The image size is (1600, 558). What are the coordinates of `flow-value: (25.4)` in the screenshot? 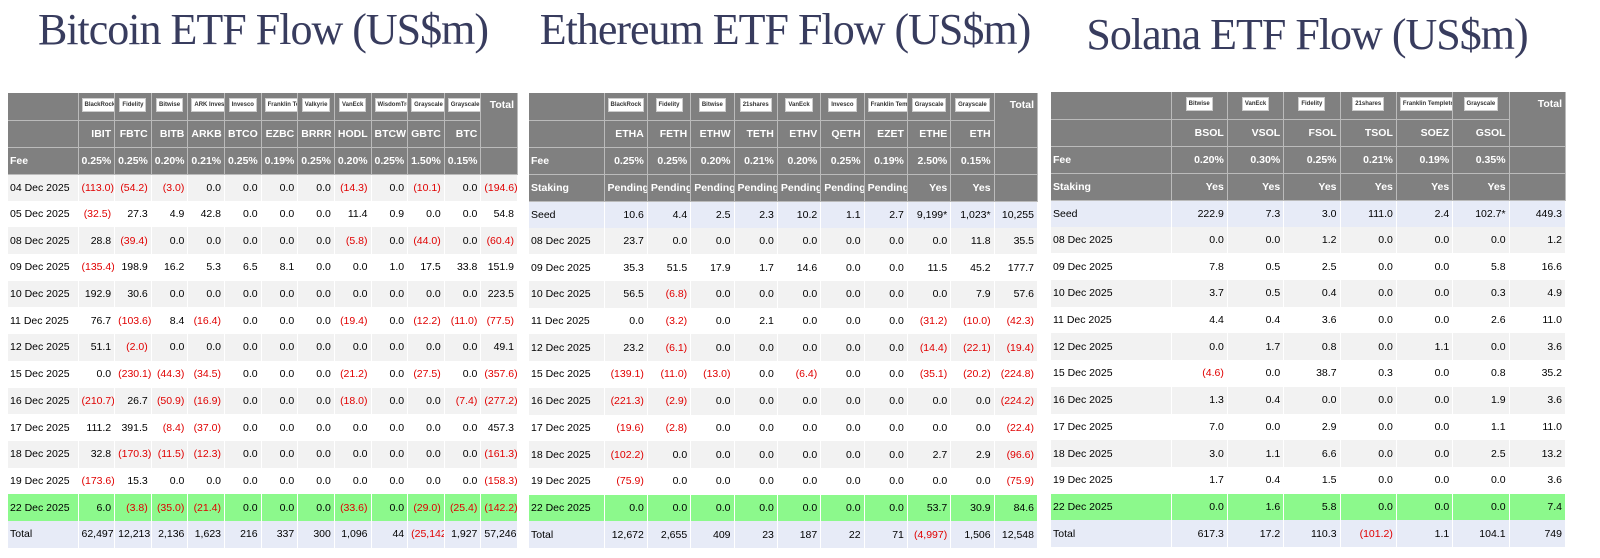 It's located at (463, 507).